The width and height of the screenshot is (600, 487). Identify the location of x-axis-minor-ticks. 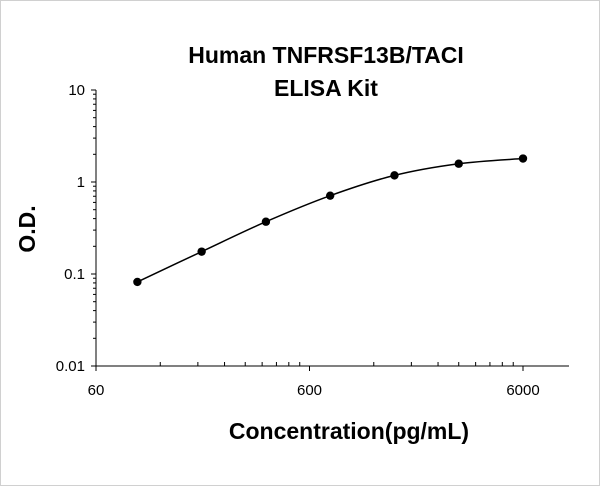
(336, 364).